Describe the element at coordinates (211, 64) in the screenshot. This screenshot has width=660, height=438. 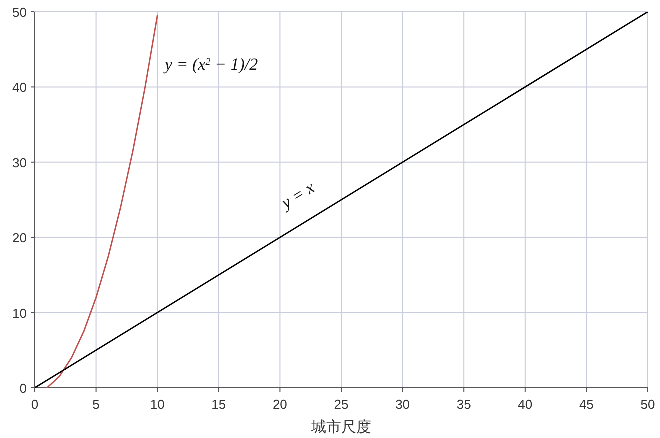
I see `annotation: y = (x$^{2}$ − 1)/2` at that location.